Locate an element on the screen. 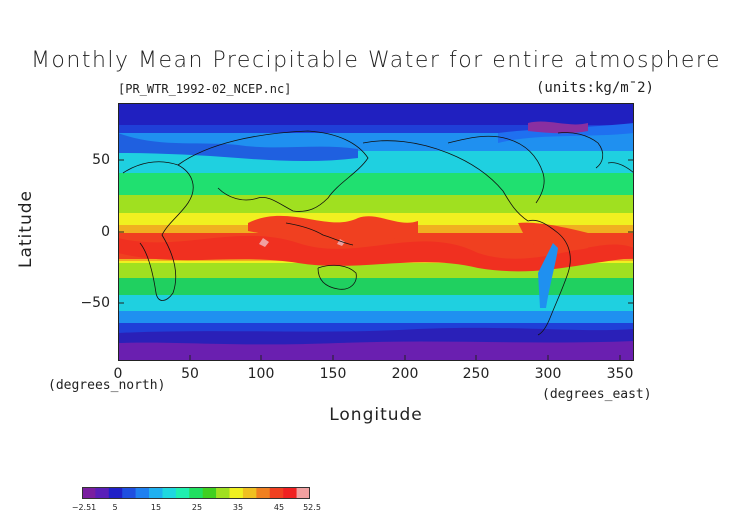 The image size is (752, 532). colorbar-tick-label: −2.51 is located at coordinates (84, 507).